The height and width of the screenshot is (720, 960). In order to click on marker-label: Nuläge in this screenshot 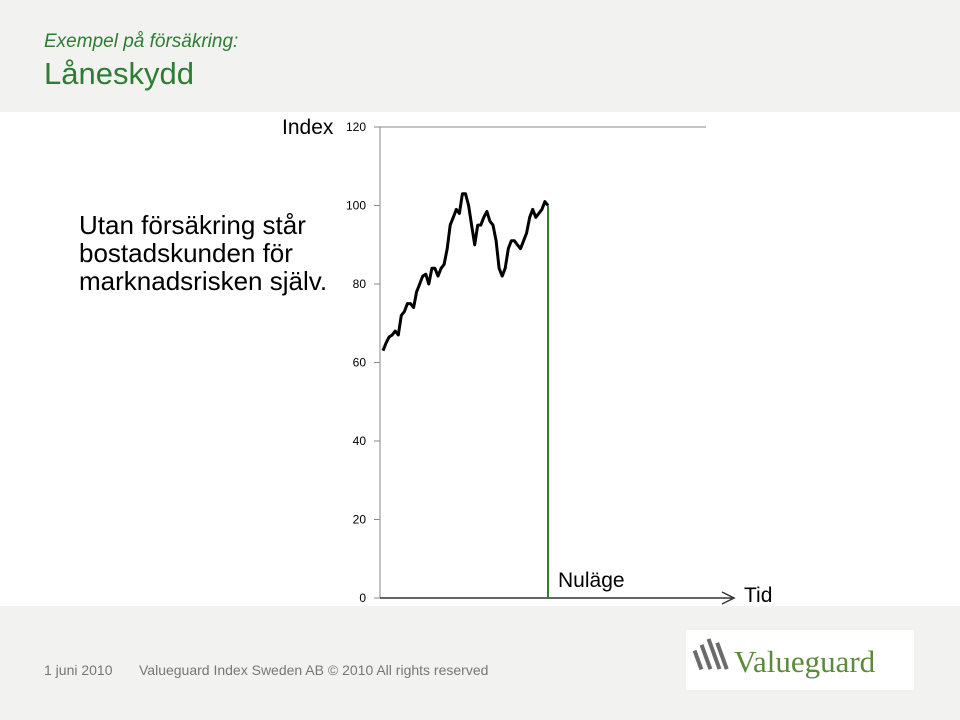, I will do `click(591, 580)`.